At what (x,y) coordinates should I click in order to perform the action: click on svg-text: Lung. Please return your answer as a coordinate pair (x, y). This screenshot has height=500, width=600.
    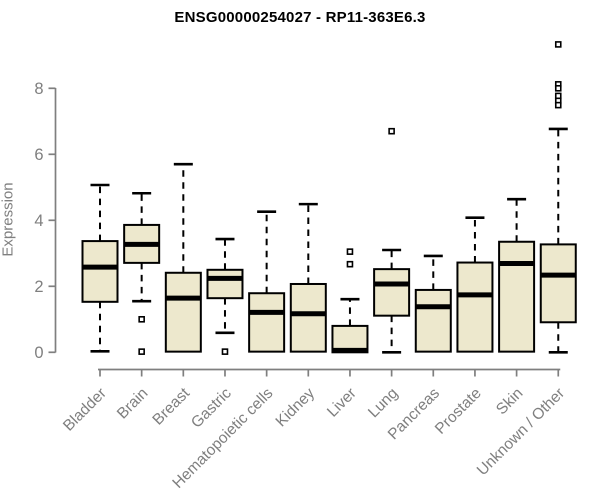
    Looking at the image, I should click on (383, 403).